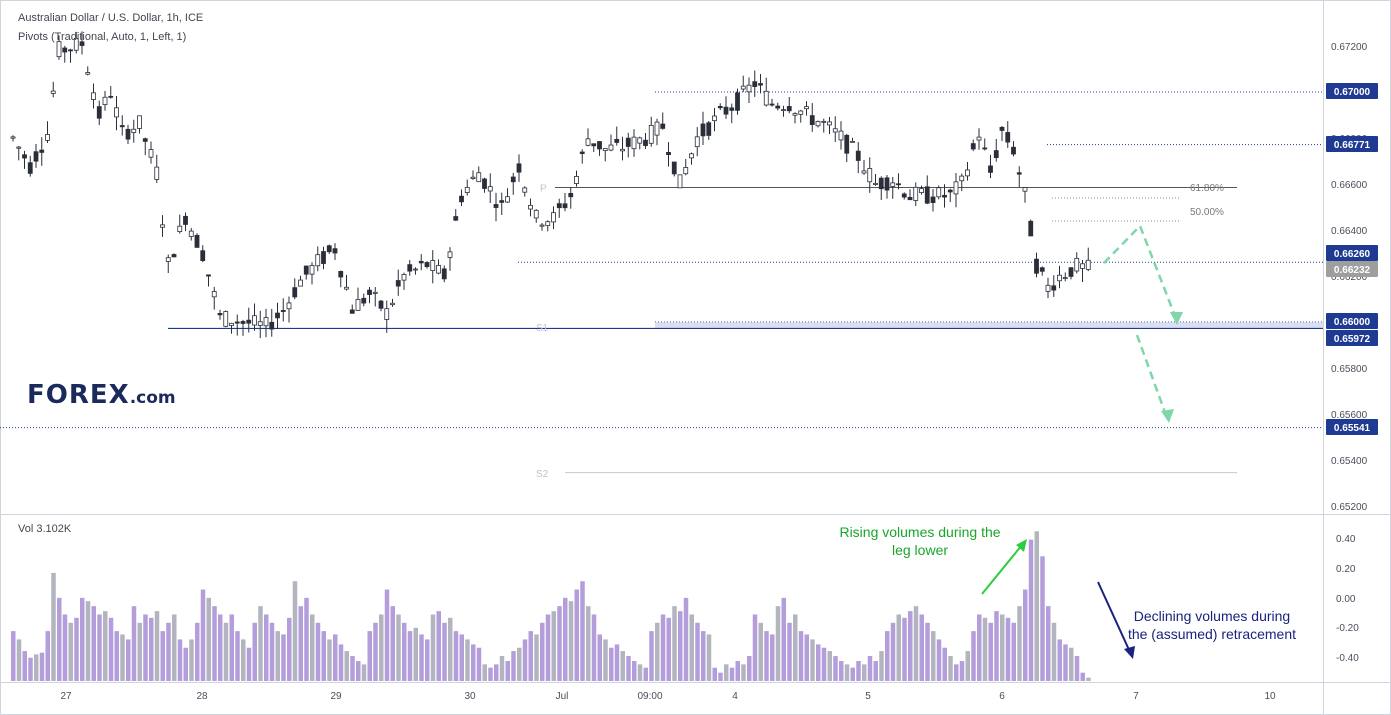 This screenshot has width=1391, height=715. I want to click on volume-tick-label: -0.20, so click(1347, 628).